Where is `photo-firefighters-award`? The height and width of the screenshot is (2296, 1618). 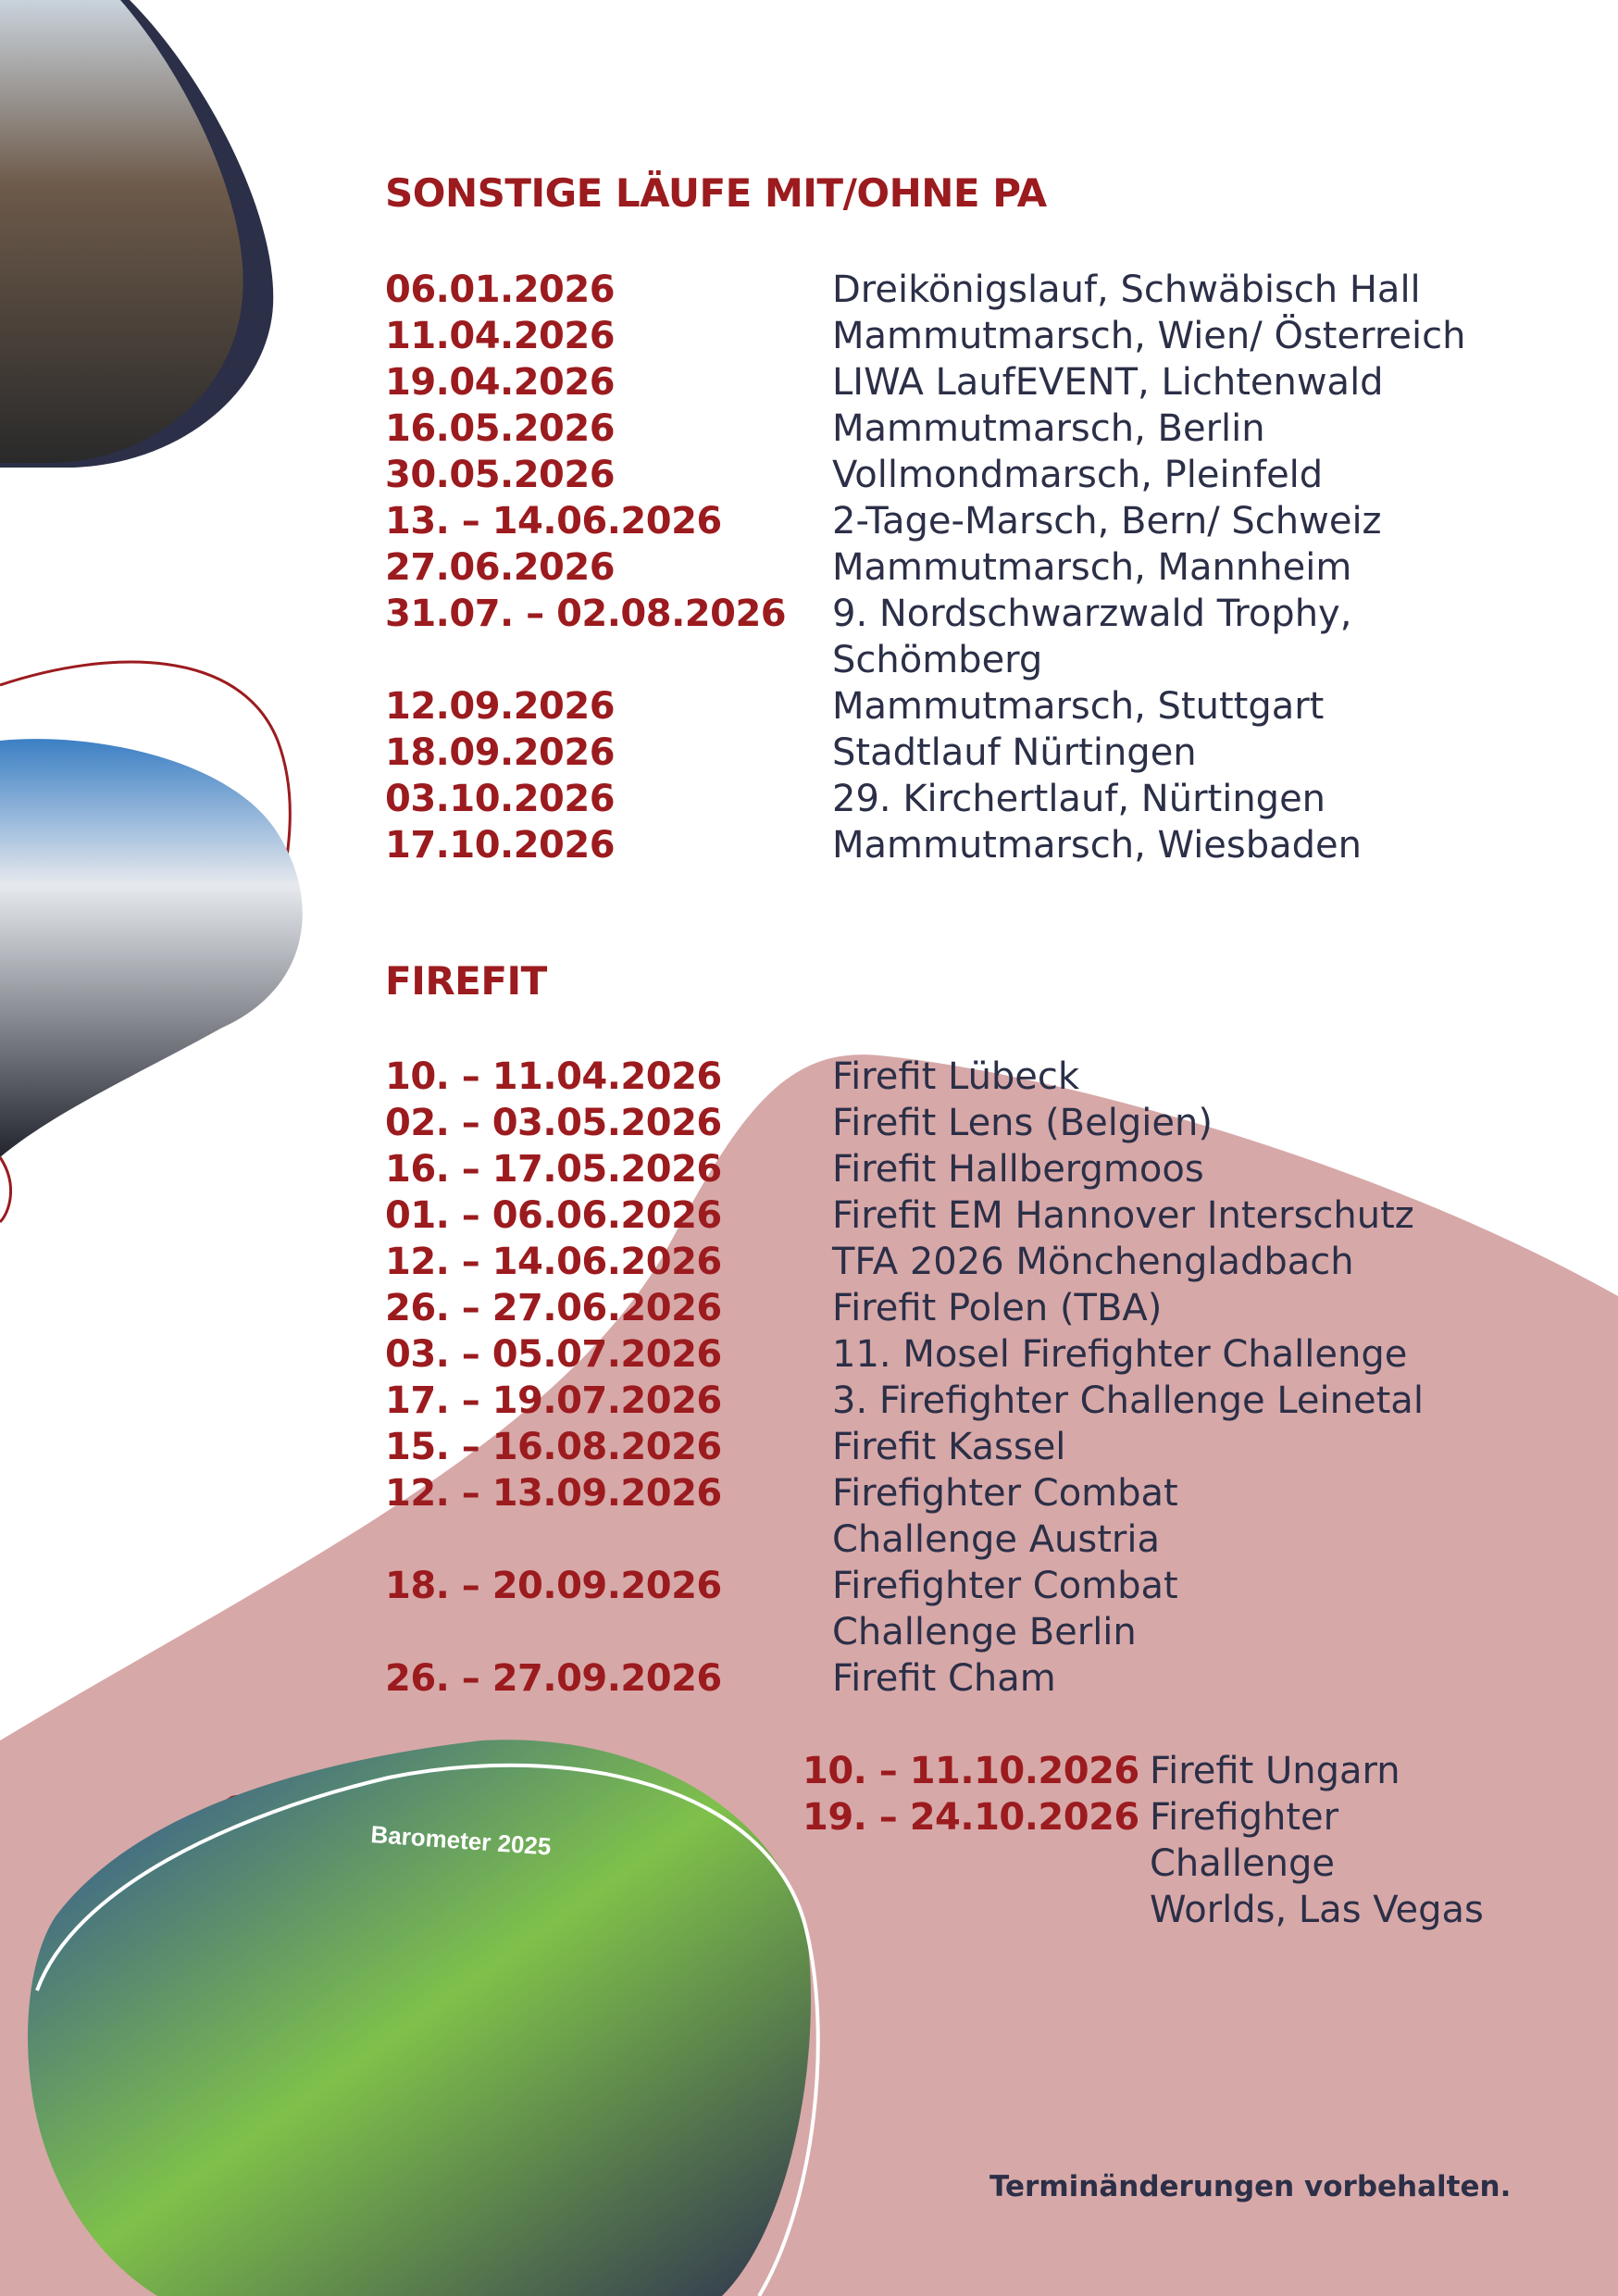
photo-firefighters-award is located at coordinates (121, 231).